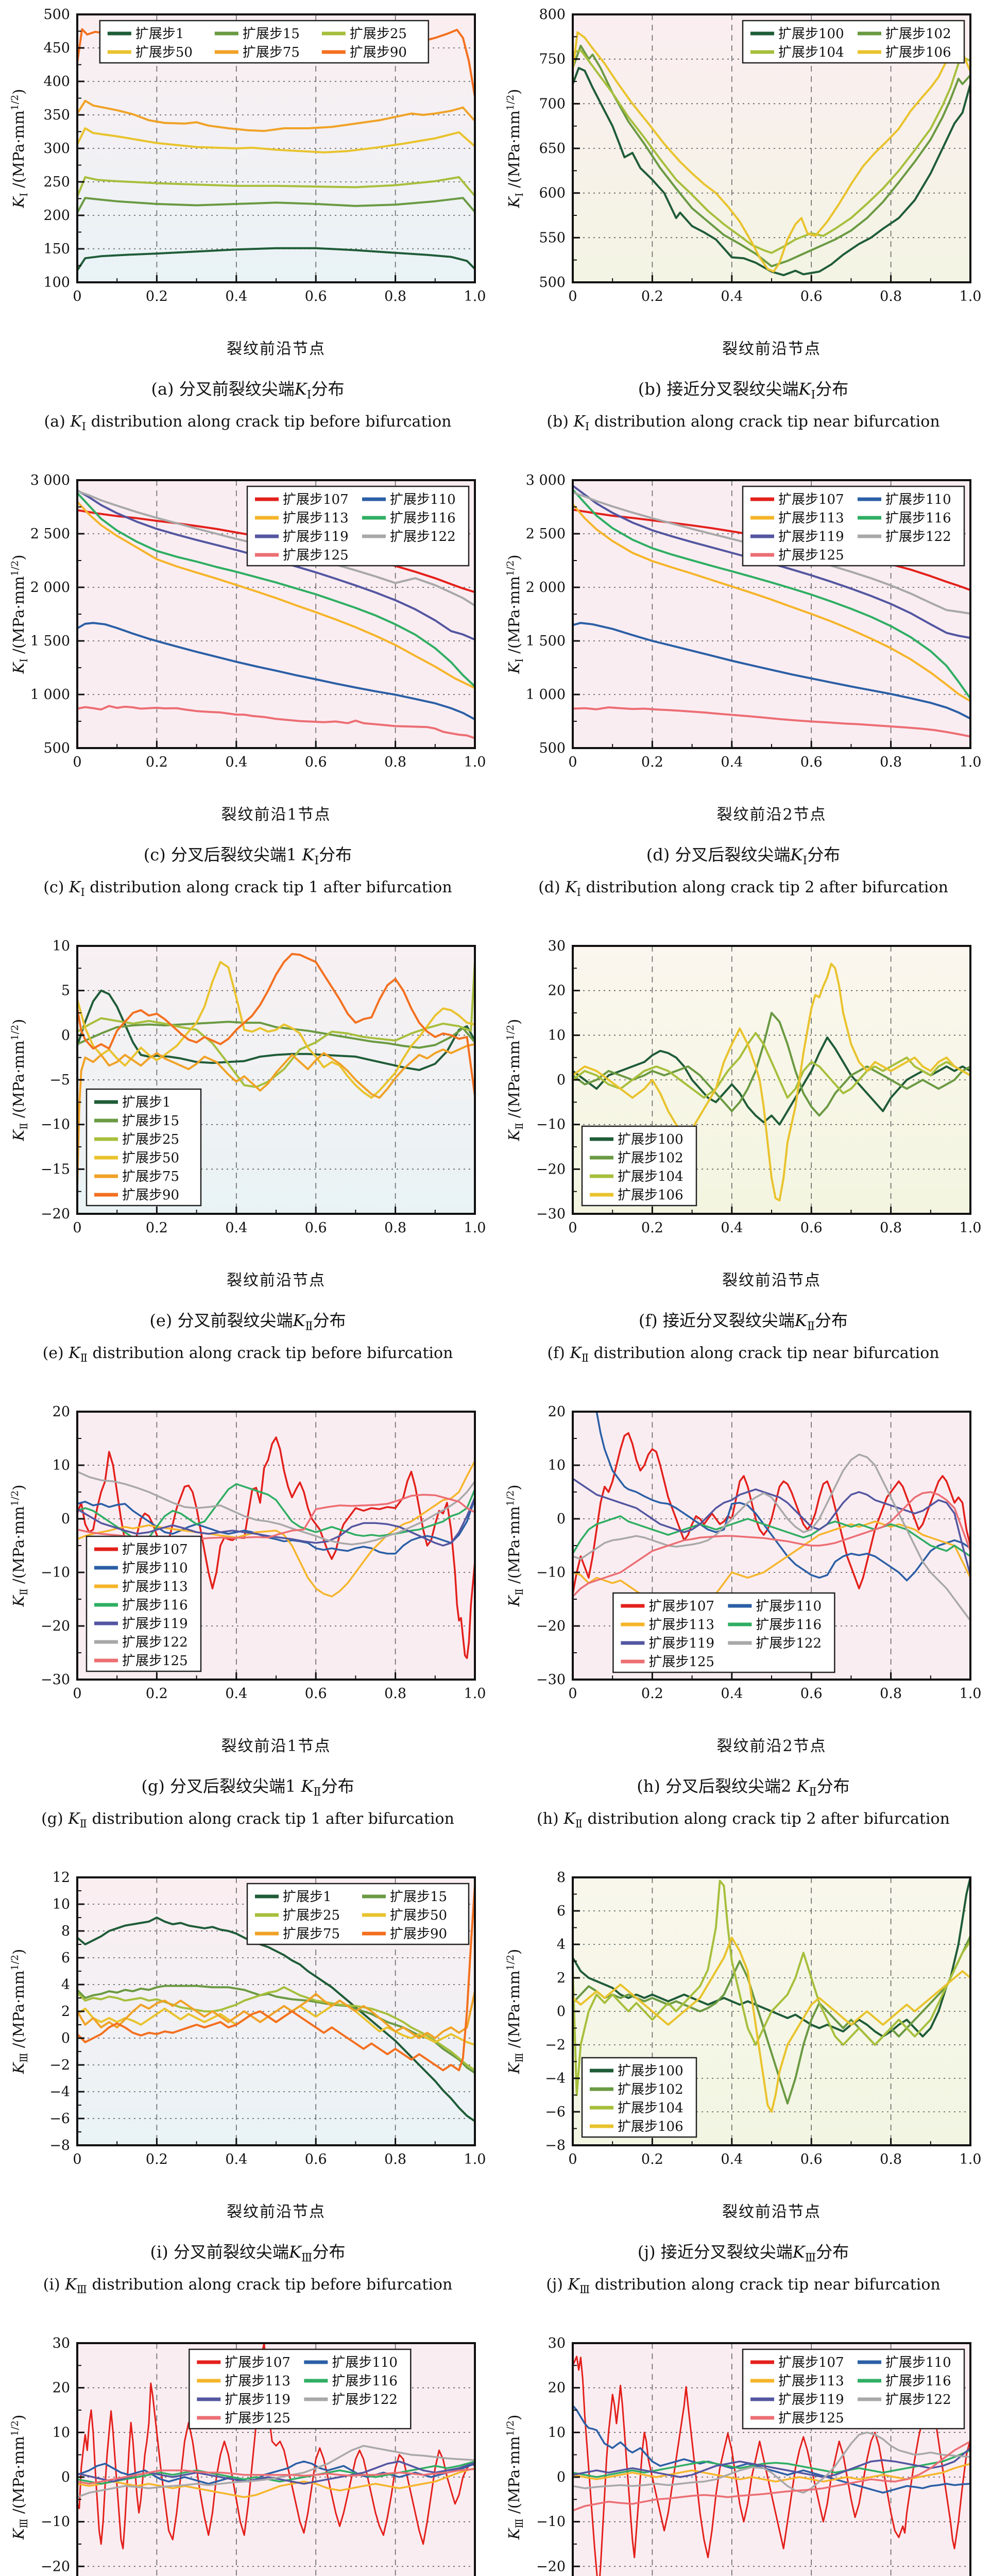  What do you see at coordinates (247, 1322) in the screenshot?
I see `caption-zh: (e) 分叉前裂纹尖端KⅡ分布` at bounding box center [247, 1322].